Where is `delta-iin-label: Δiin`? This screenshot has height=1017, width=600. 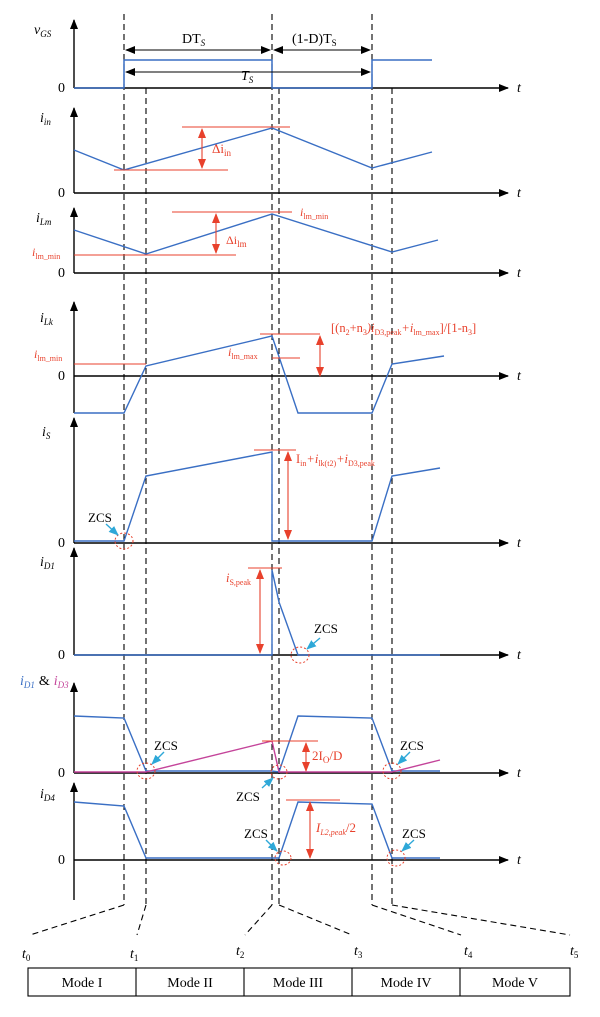 delta-iin-label: Δiin is located at coordinates (221, 149).